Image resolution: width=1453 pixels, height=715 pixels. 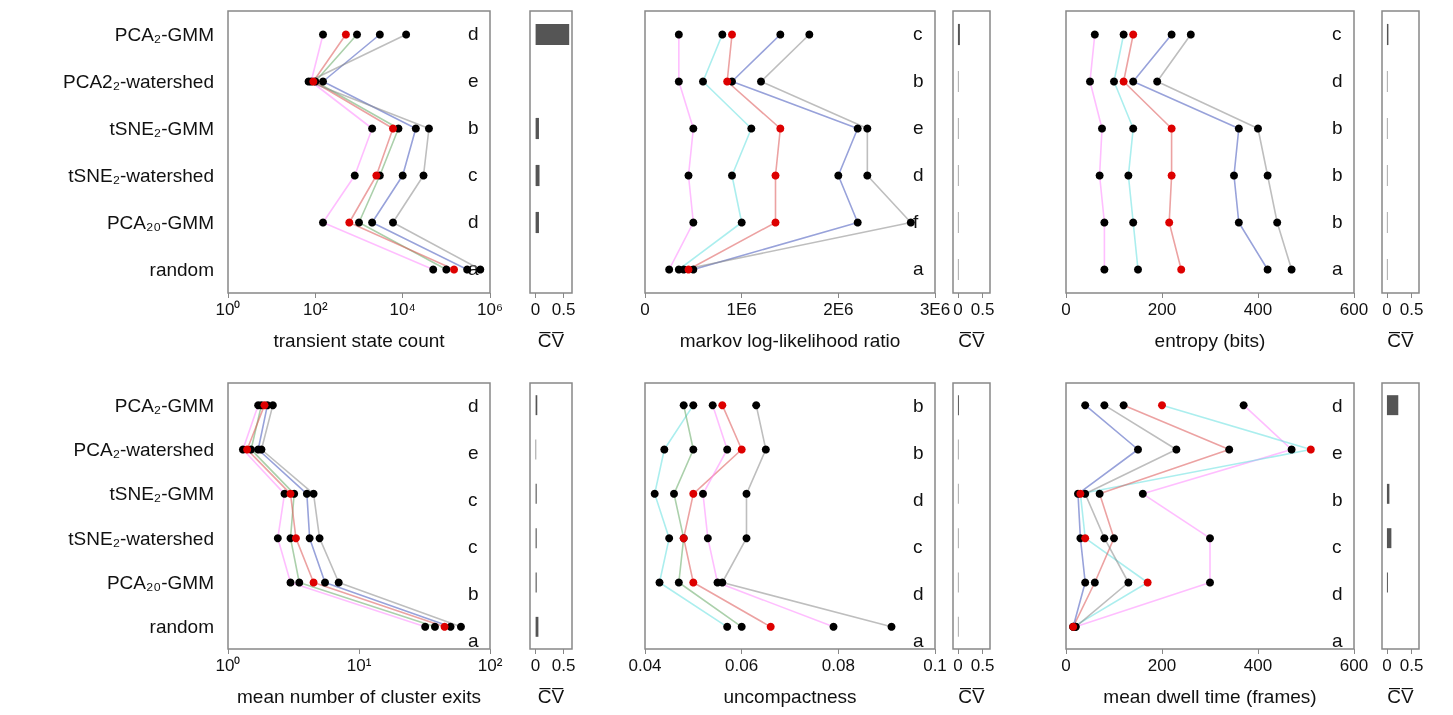 What do you see at coordinates (490, 309) in the screenshot?
I see `x-tick-label: 10⁶` at bounding box center [490, 309].